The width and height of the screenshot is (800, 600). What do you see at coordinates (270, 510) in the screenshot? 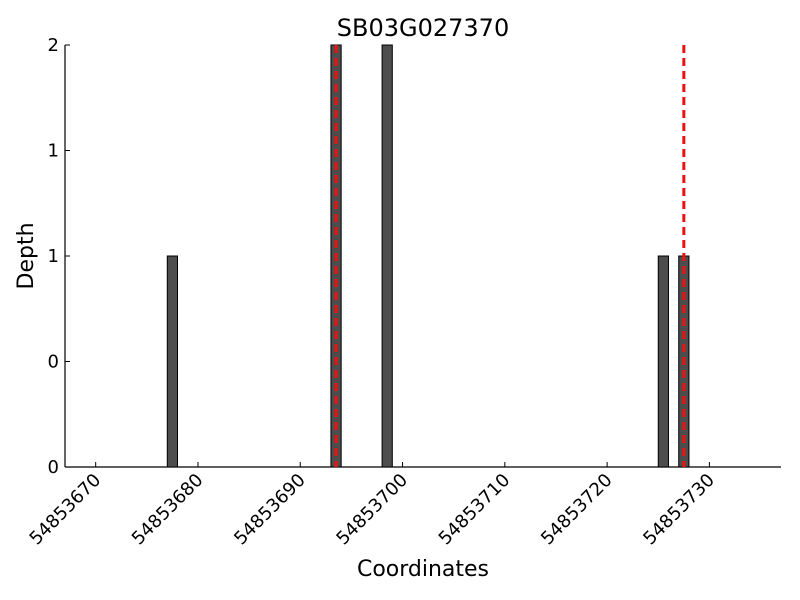
I see `x-tick-label: 54853690` at bounding box center [270, 510].